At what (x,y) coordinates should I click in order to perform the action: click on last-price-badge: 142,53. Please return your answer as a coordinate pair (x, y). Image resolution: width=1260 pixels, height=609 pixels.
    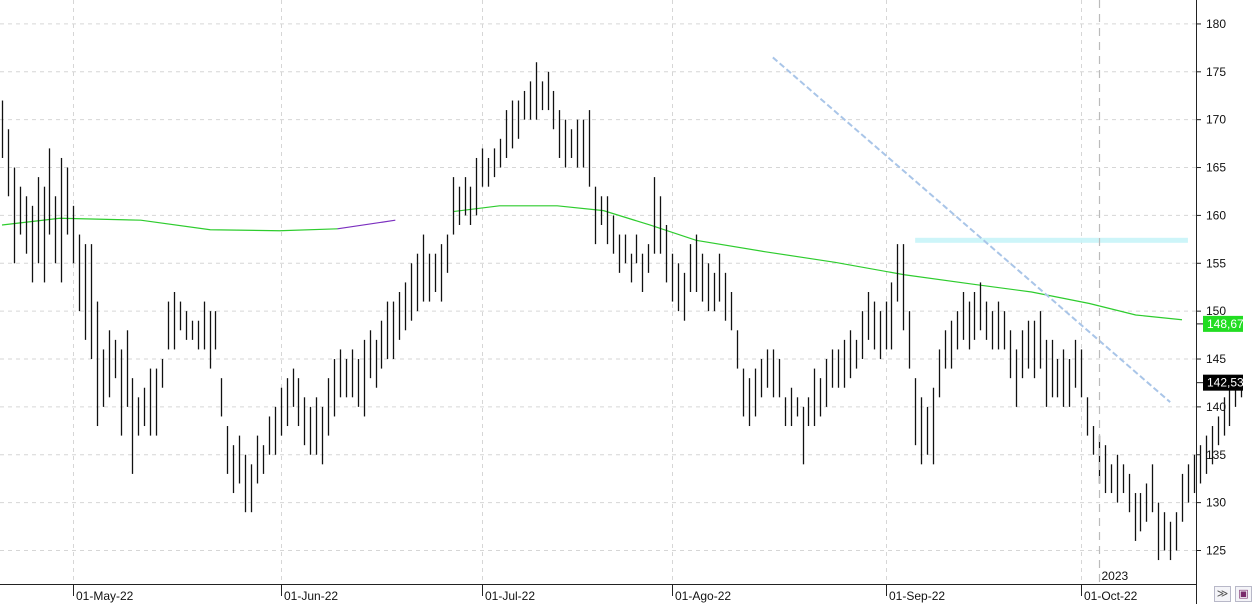
    Looking at the image, I should click on (1225, 383).